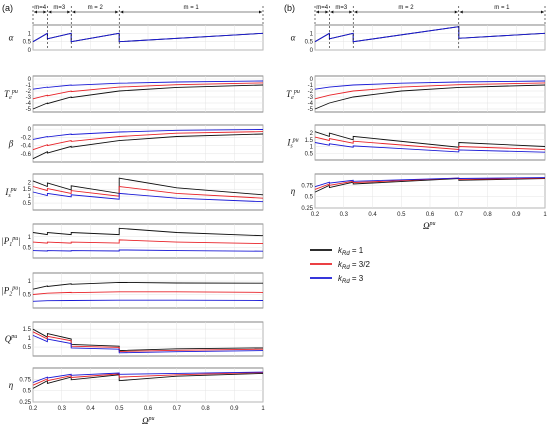  I want to click on region-a-0: m=4, so click(40, 9).